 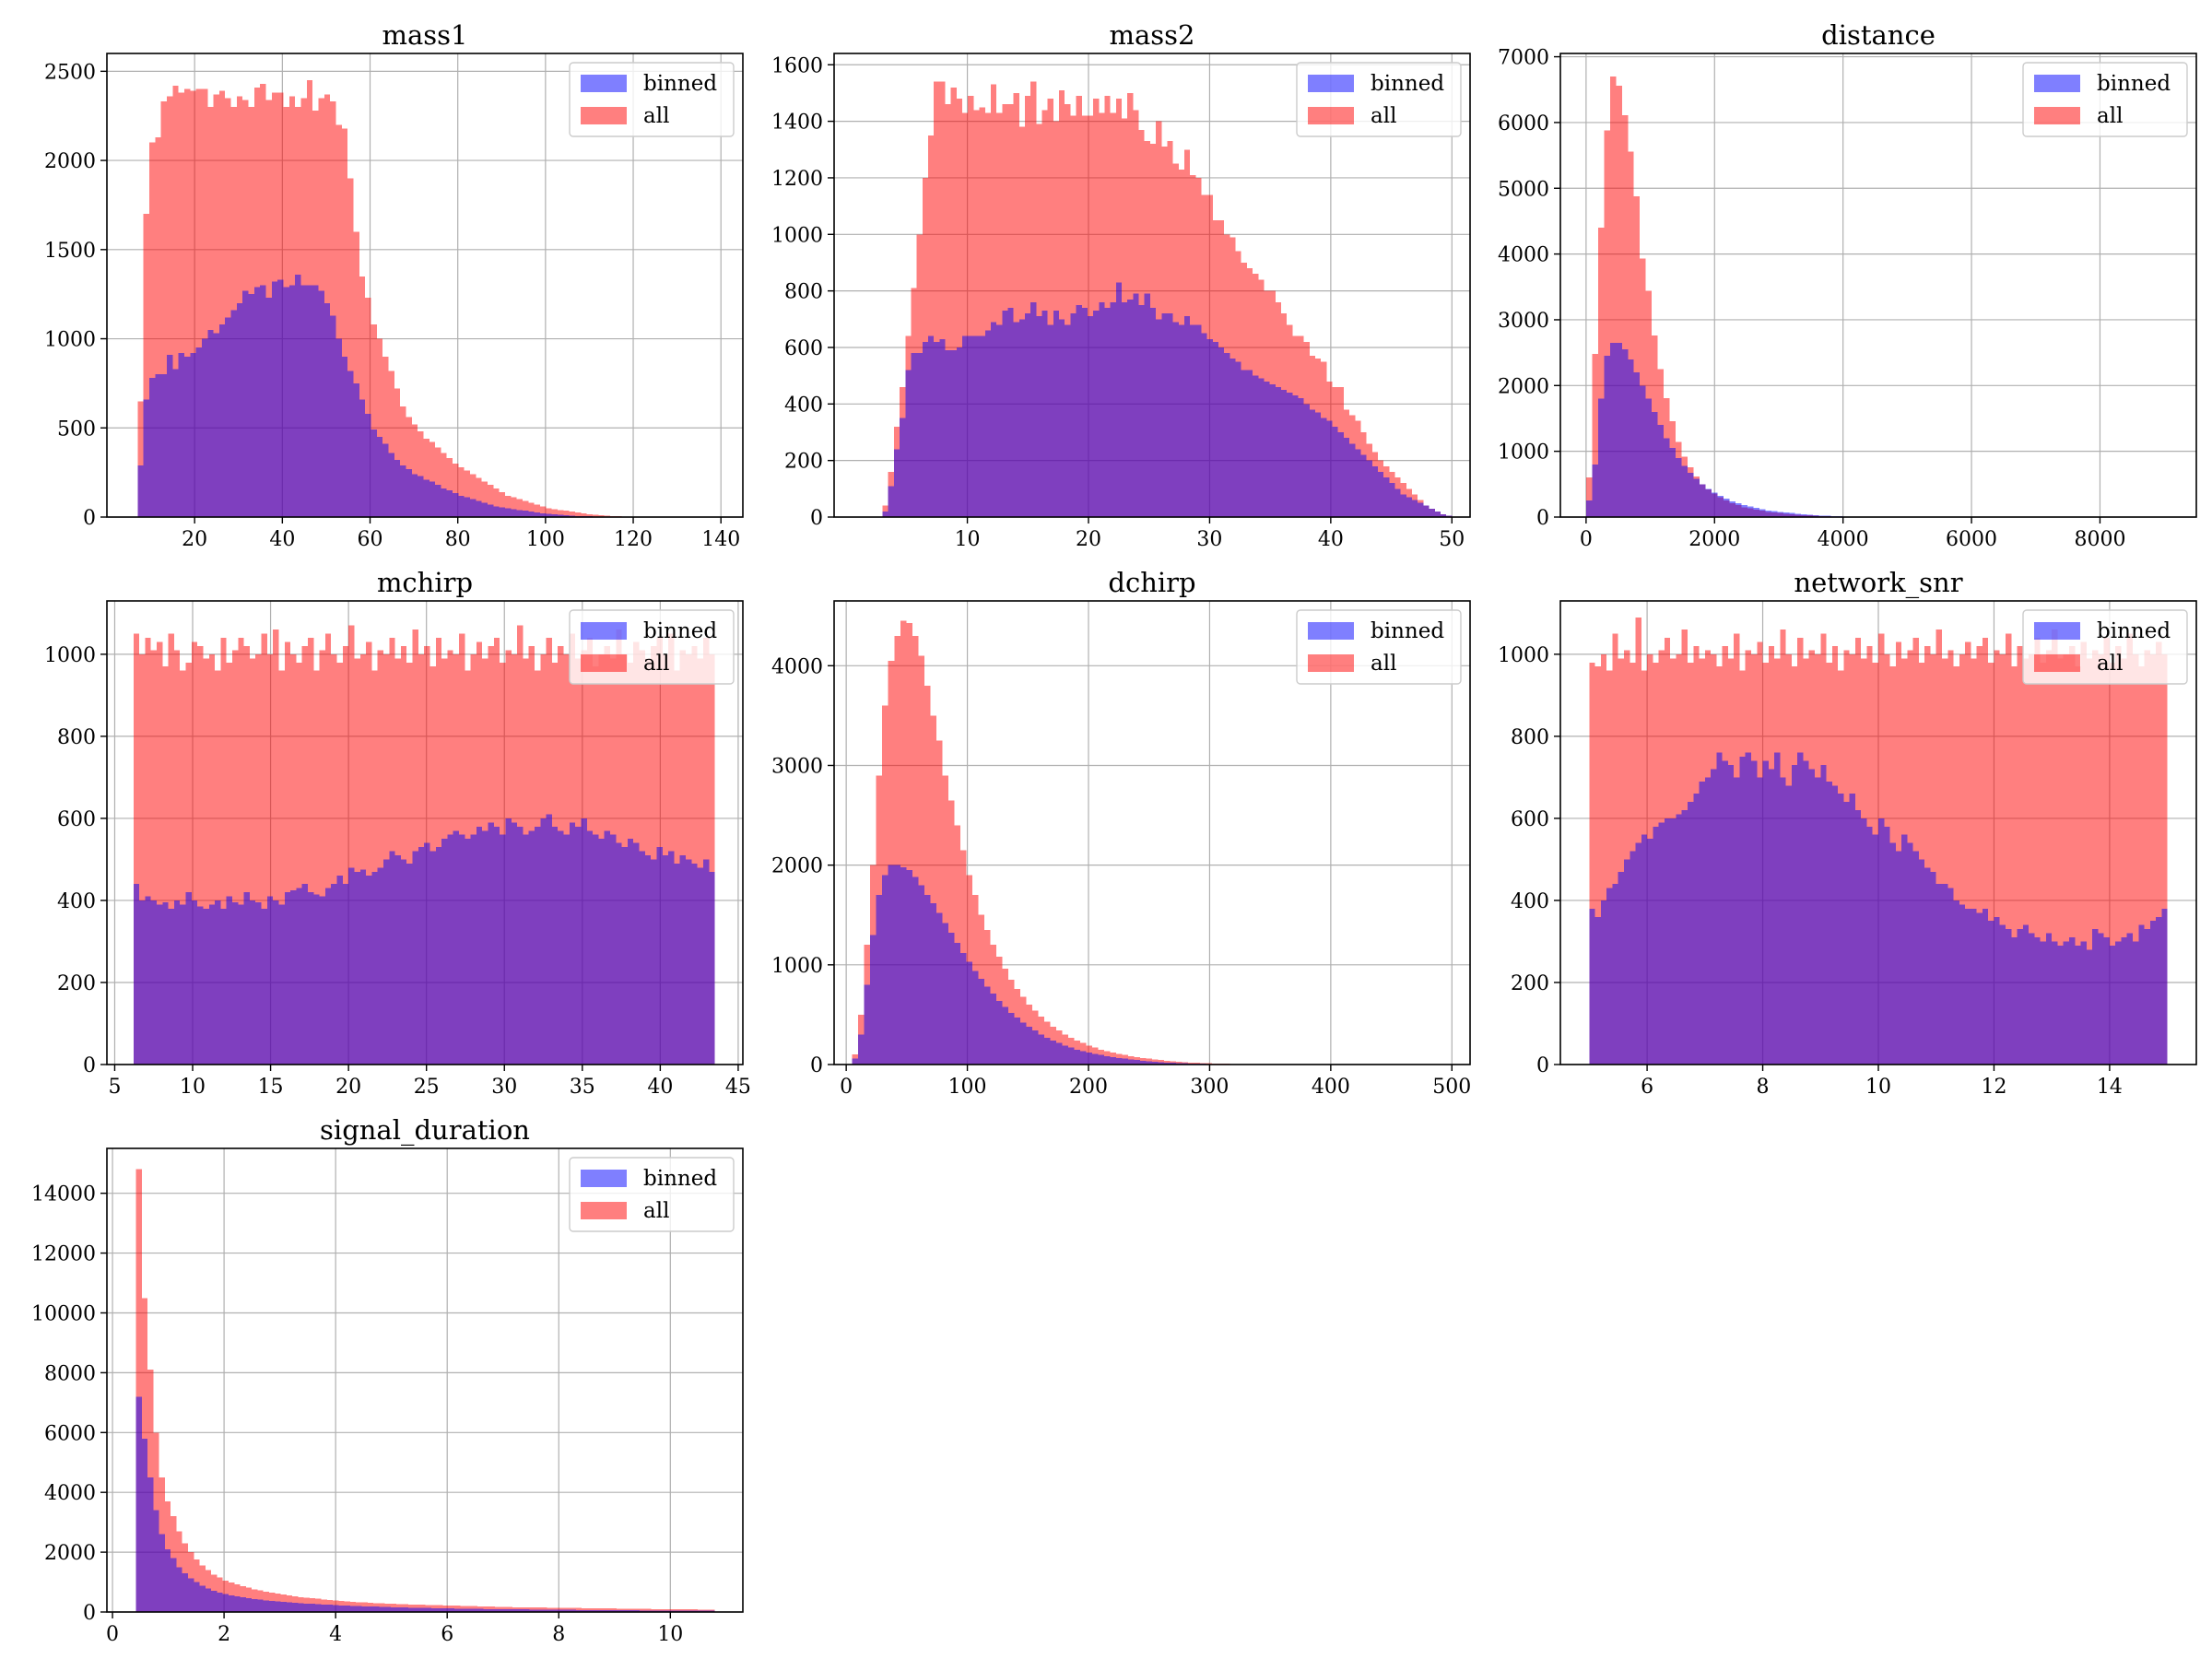 I want to click on y-tick-label: 400, so click(x=76, y=901).